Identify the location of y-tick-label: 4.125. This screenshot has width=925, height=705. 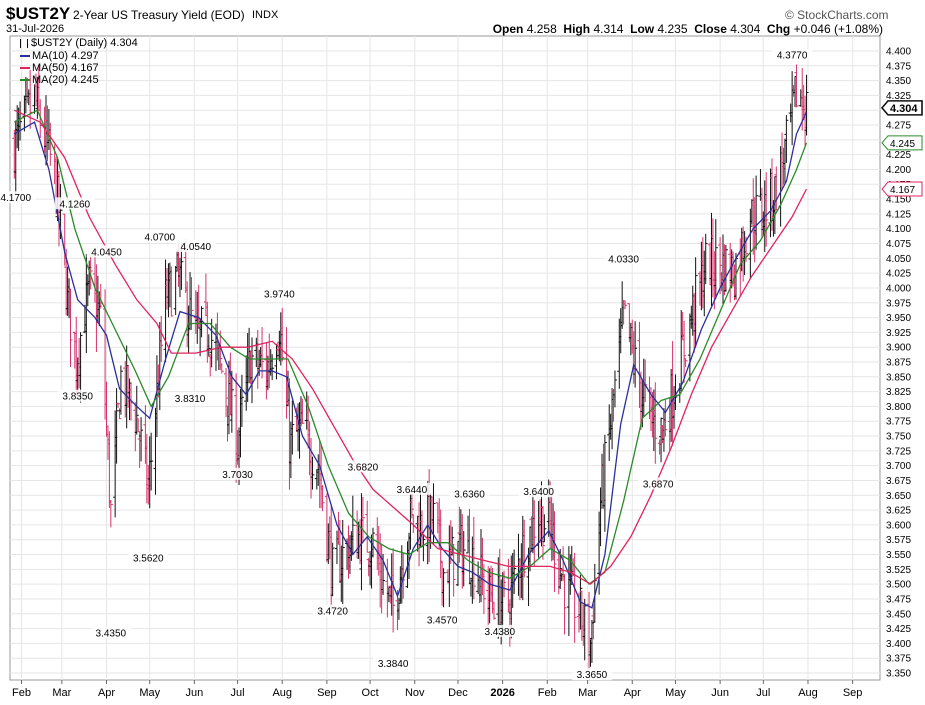
(898, 214).